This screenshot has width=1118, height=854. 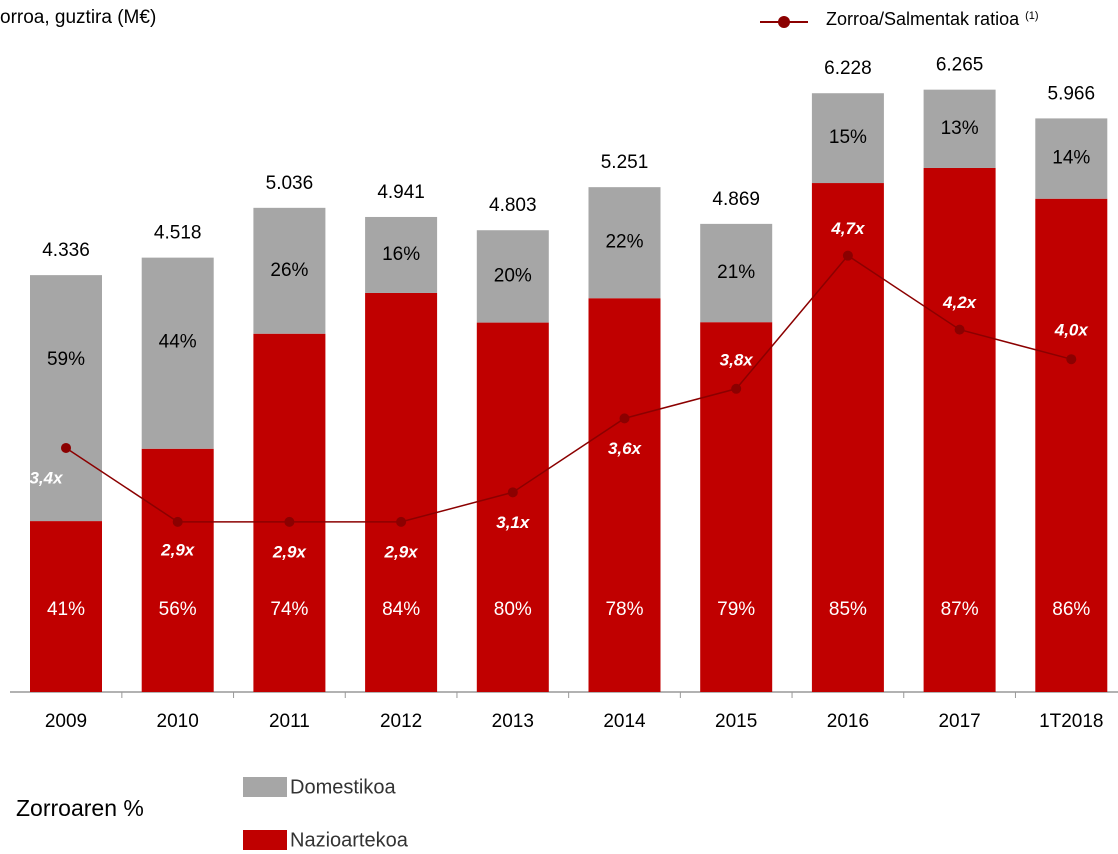 What do you see at coordinates (401, 721) in the screenshot?
I see `x-tick-label: 2012` at bounding box center [401, 721].